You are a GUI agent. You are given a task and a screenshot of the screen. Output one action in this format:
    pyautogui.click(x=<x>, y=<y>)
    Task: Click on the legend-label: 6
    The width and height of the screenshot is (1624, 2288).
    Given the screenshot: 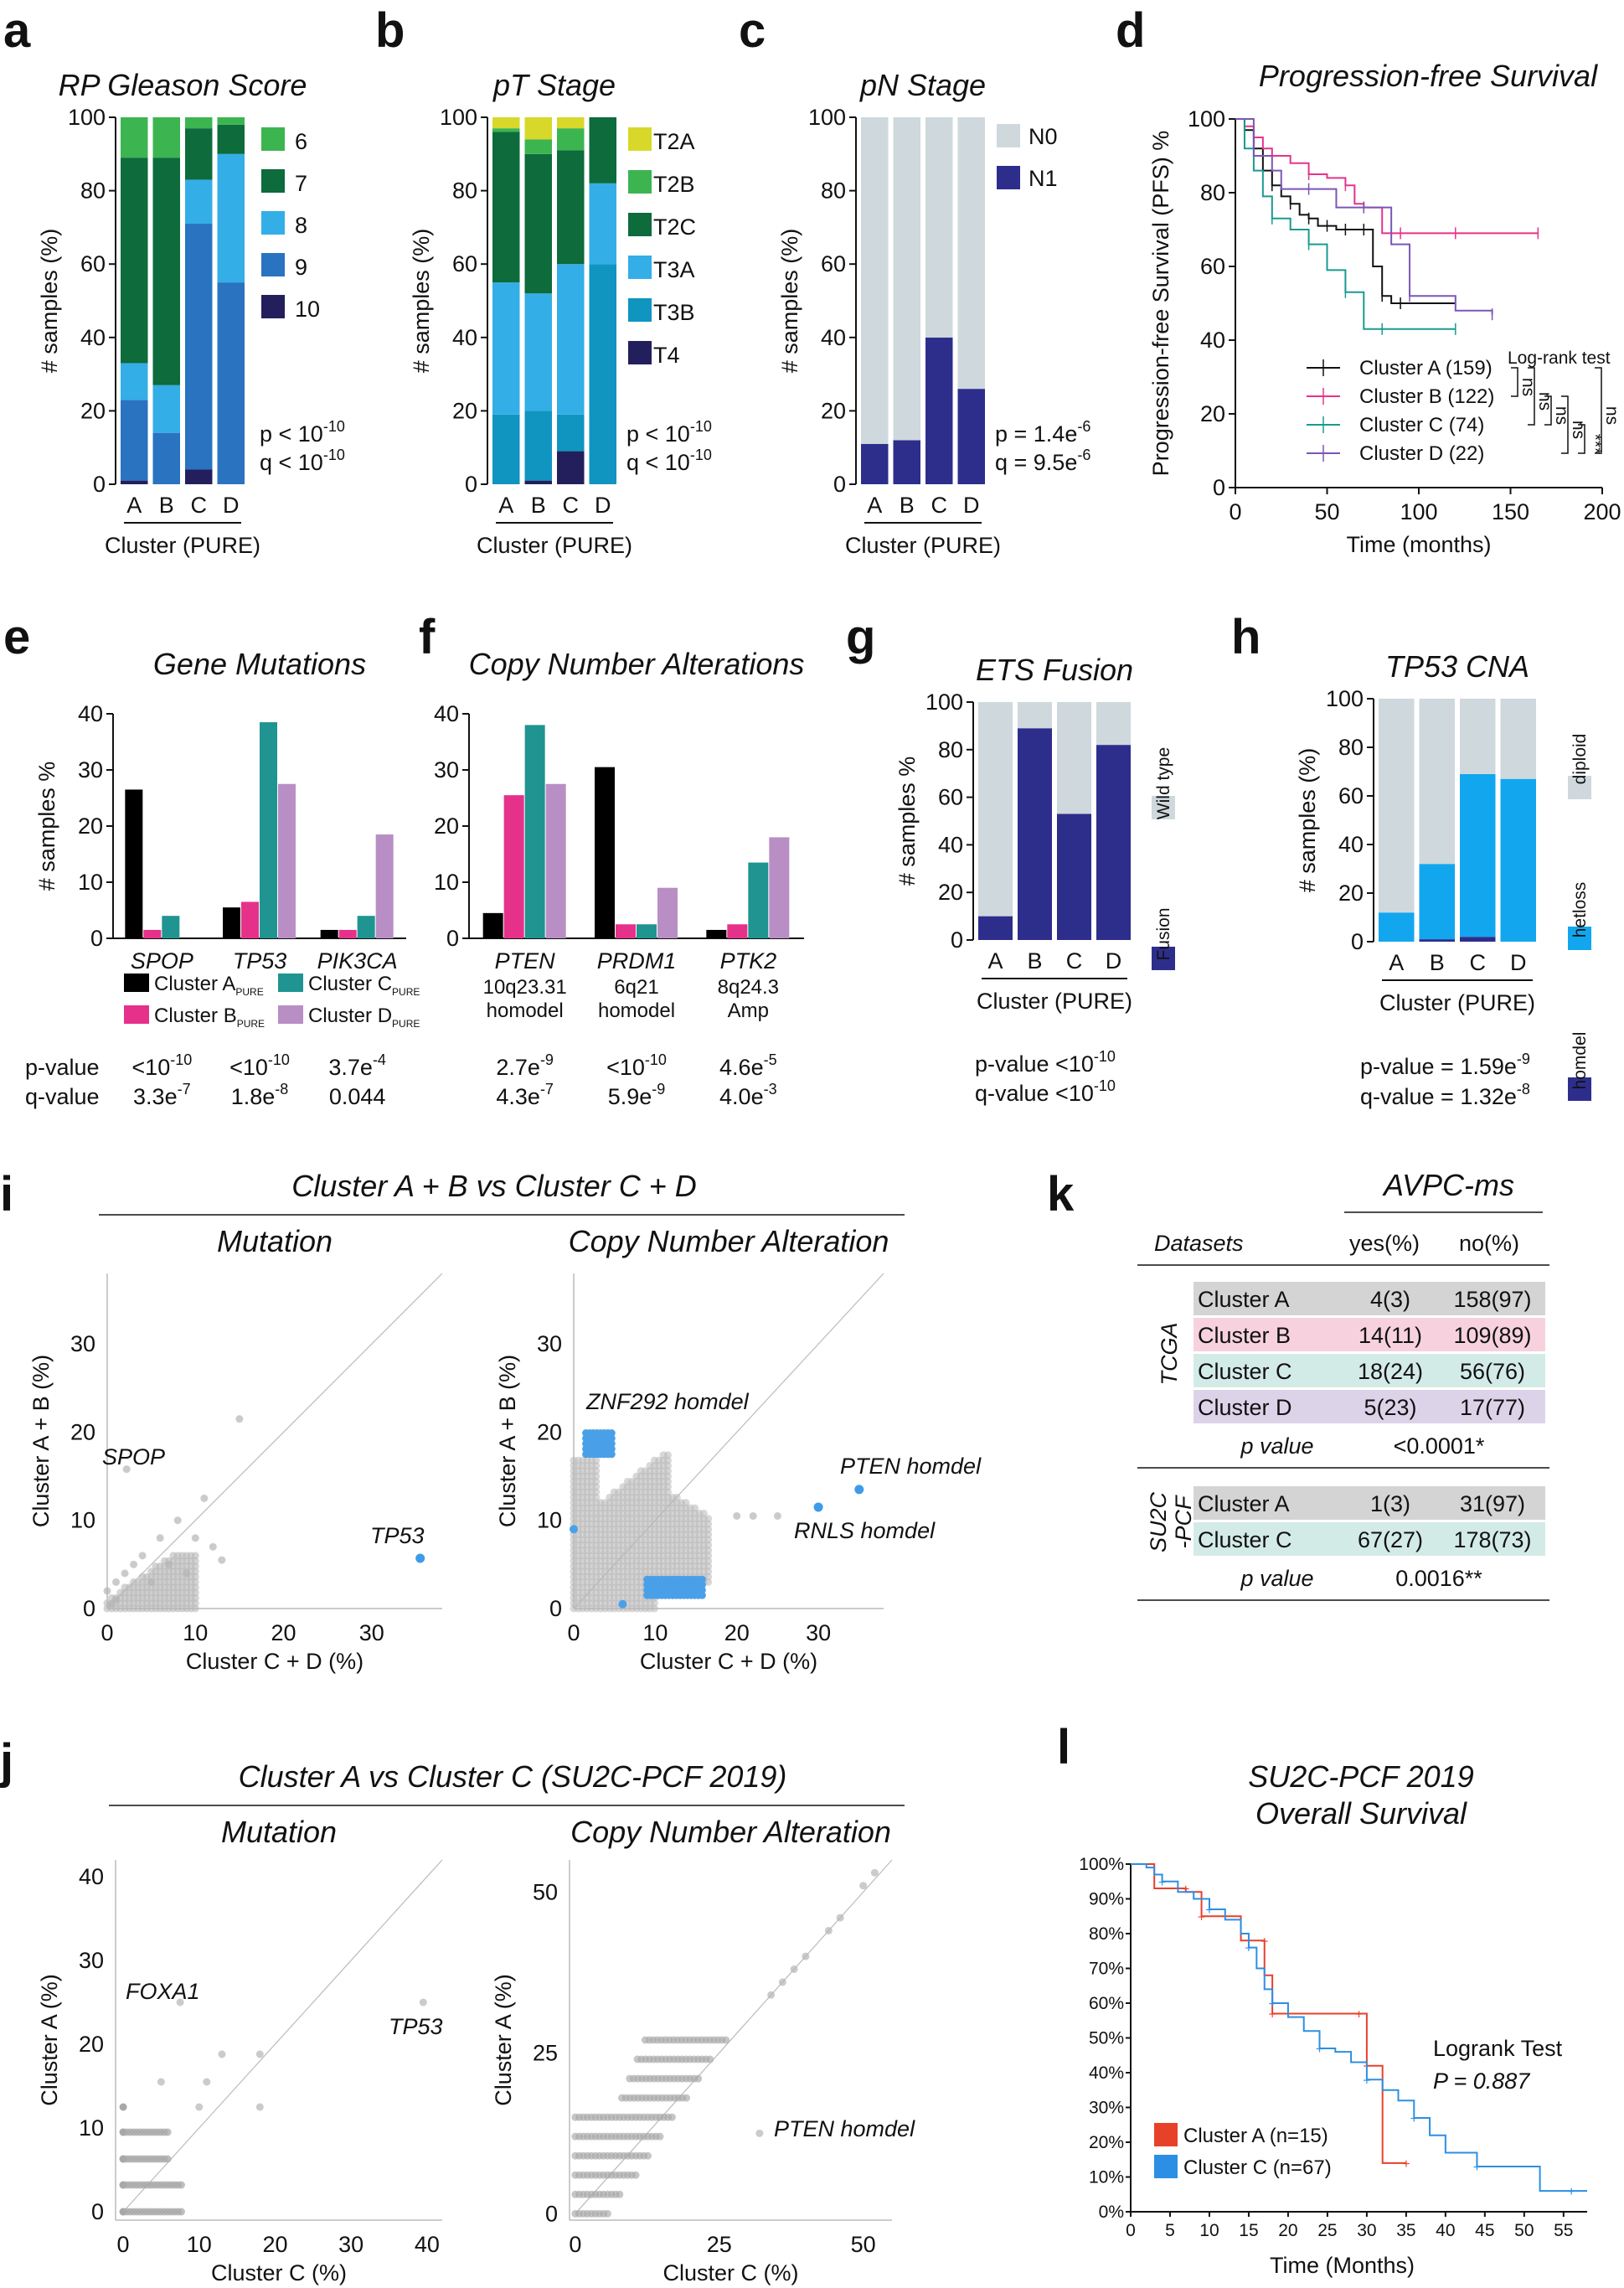 What is the action you would take?
    pyautogui.click(x=301, y=141)
    